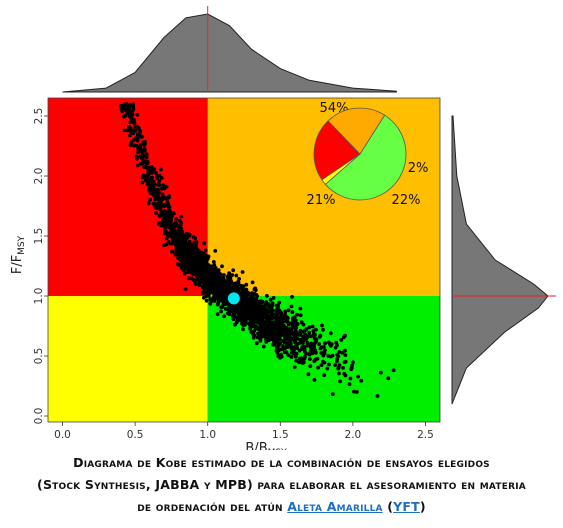 Image resolution: width=563 pixels, height=528 pixels. What do you see at coordinates (280, 435) in the screenshot?
I see `x-tick-label: 1.5` at bounding box center [280, 435].